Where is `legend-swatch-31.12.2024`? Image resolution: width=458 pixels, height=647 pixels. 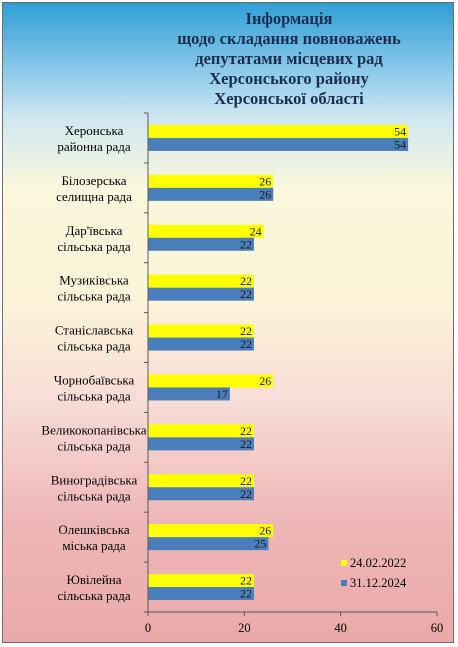
legend-swatch-31.12.2024 is located at coordinates (344, 583).